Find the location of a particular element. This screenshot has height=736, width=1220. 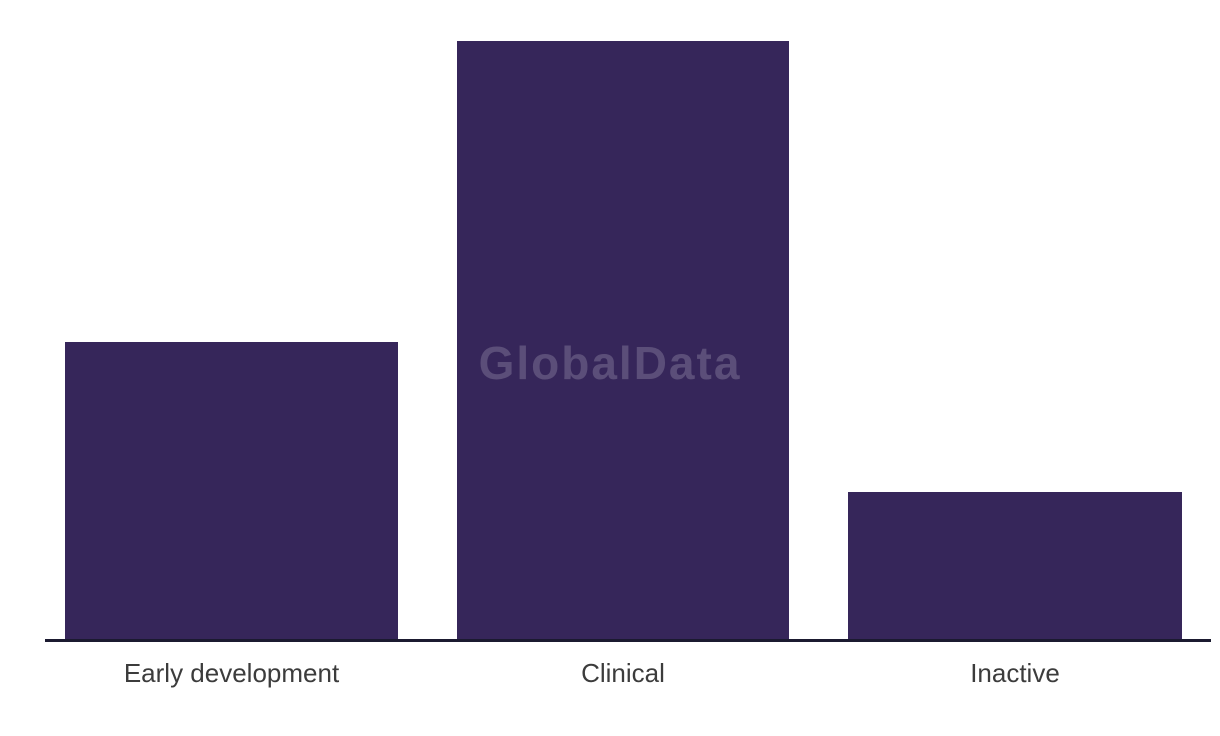

x-axis-label-inactive: Inactive is located at coordinates (1015, 673).